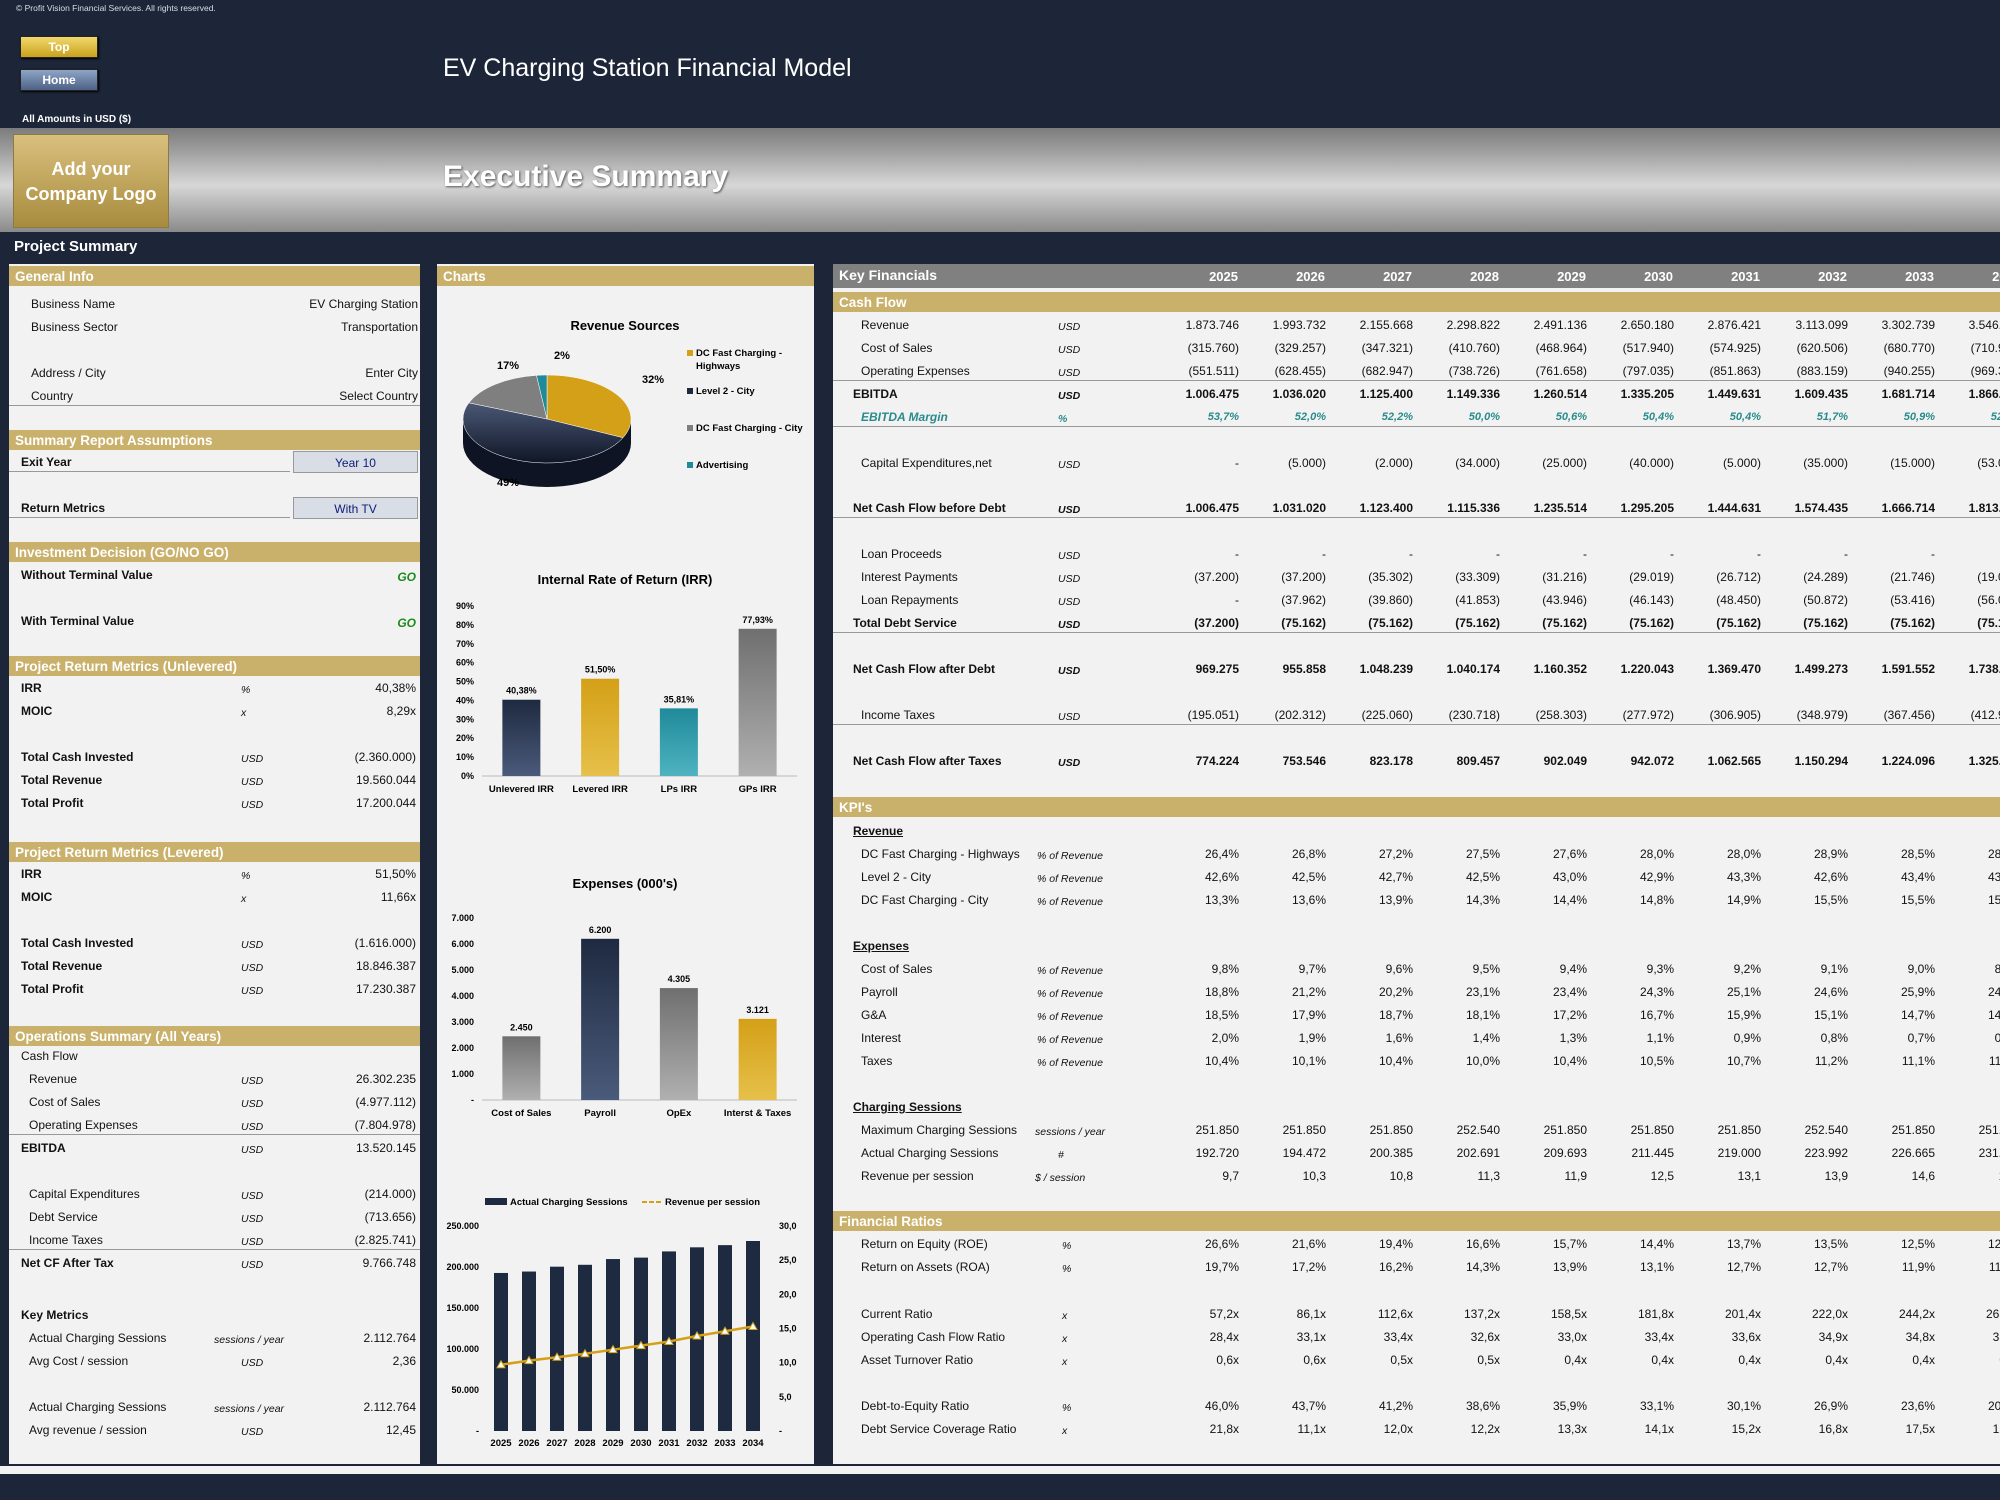  Describe the element at coordinates (1308, 1015) in the screenshot. I see `kpi-expense-value: 17,9%` at that location.